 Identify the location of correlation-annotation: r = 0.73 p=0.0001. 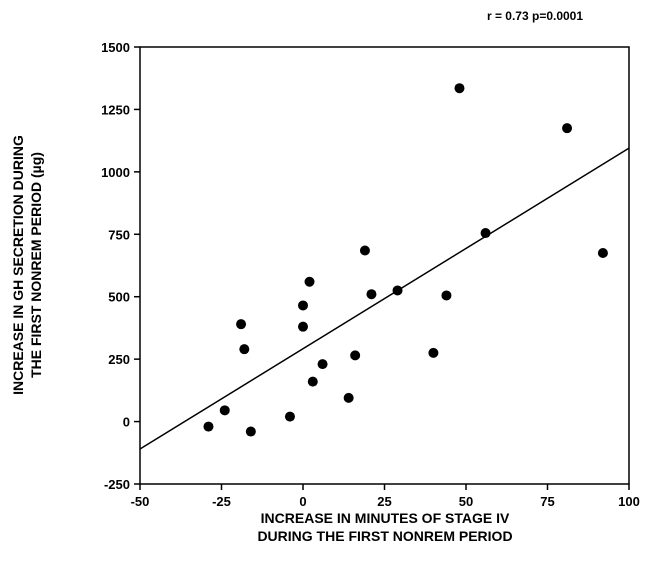
(535, 16).